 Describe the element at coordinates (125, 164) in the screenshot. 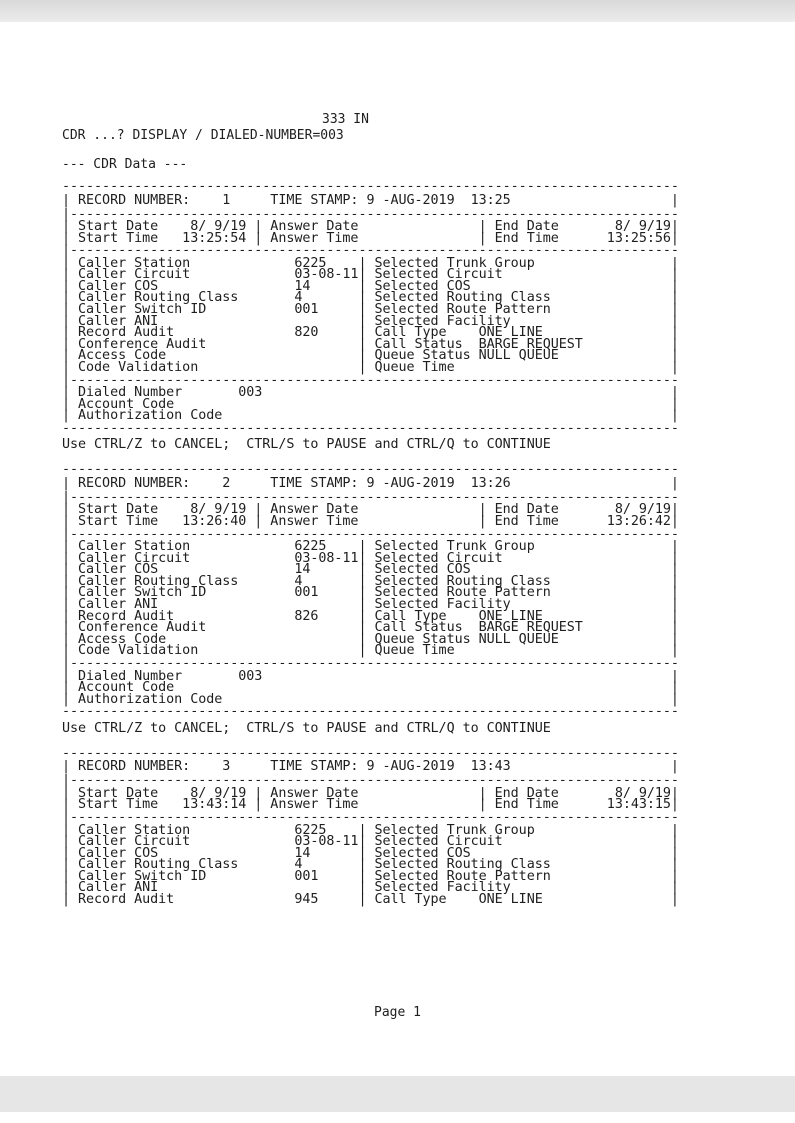

I see `section-title: --- CDR Data ---` at that location.